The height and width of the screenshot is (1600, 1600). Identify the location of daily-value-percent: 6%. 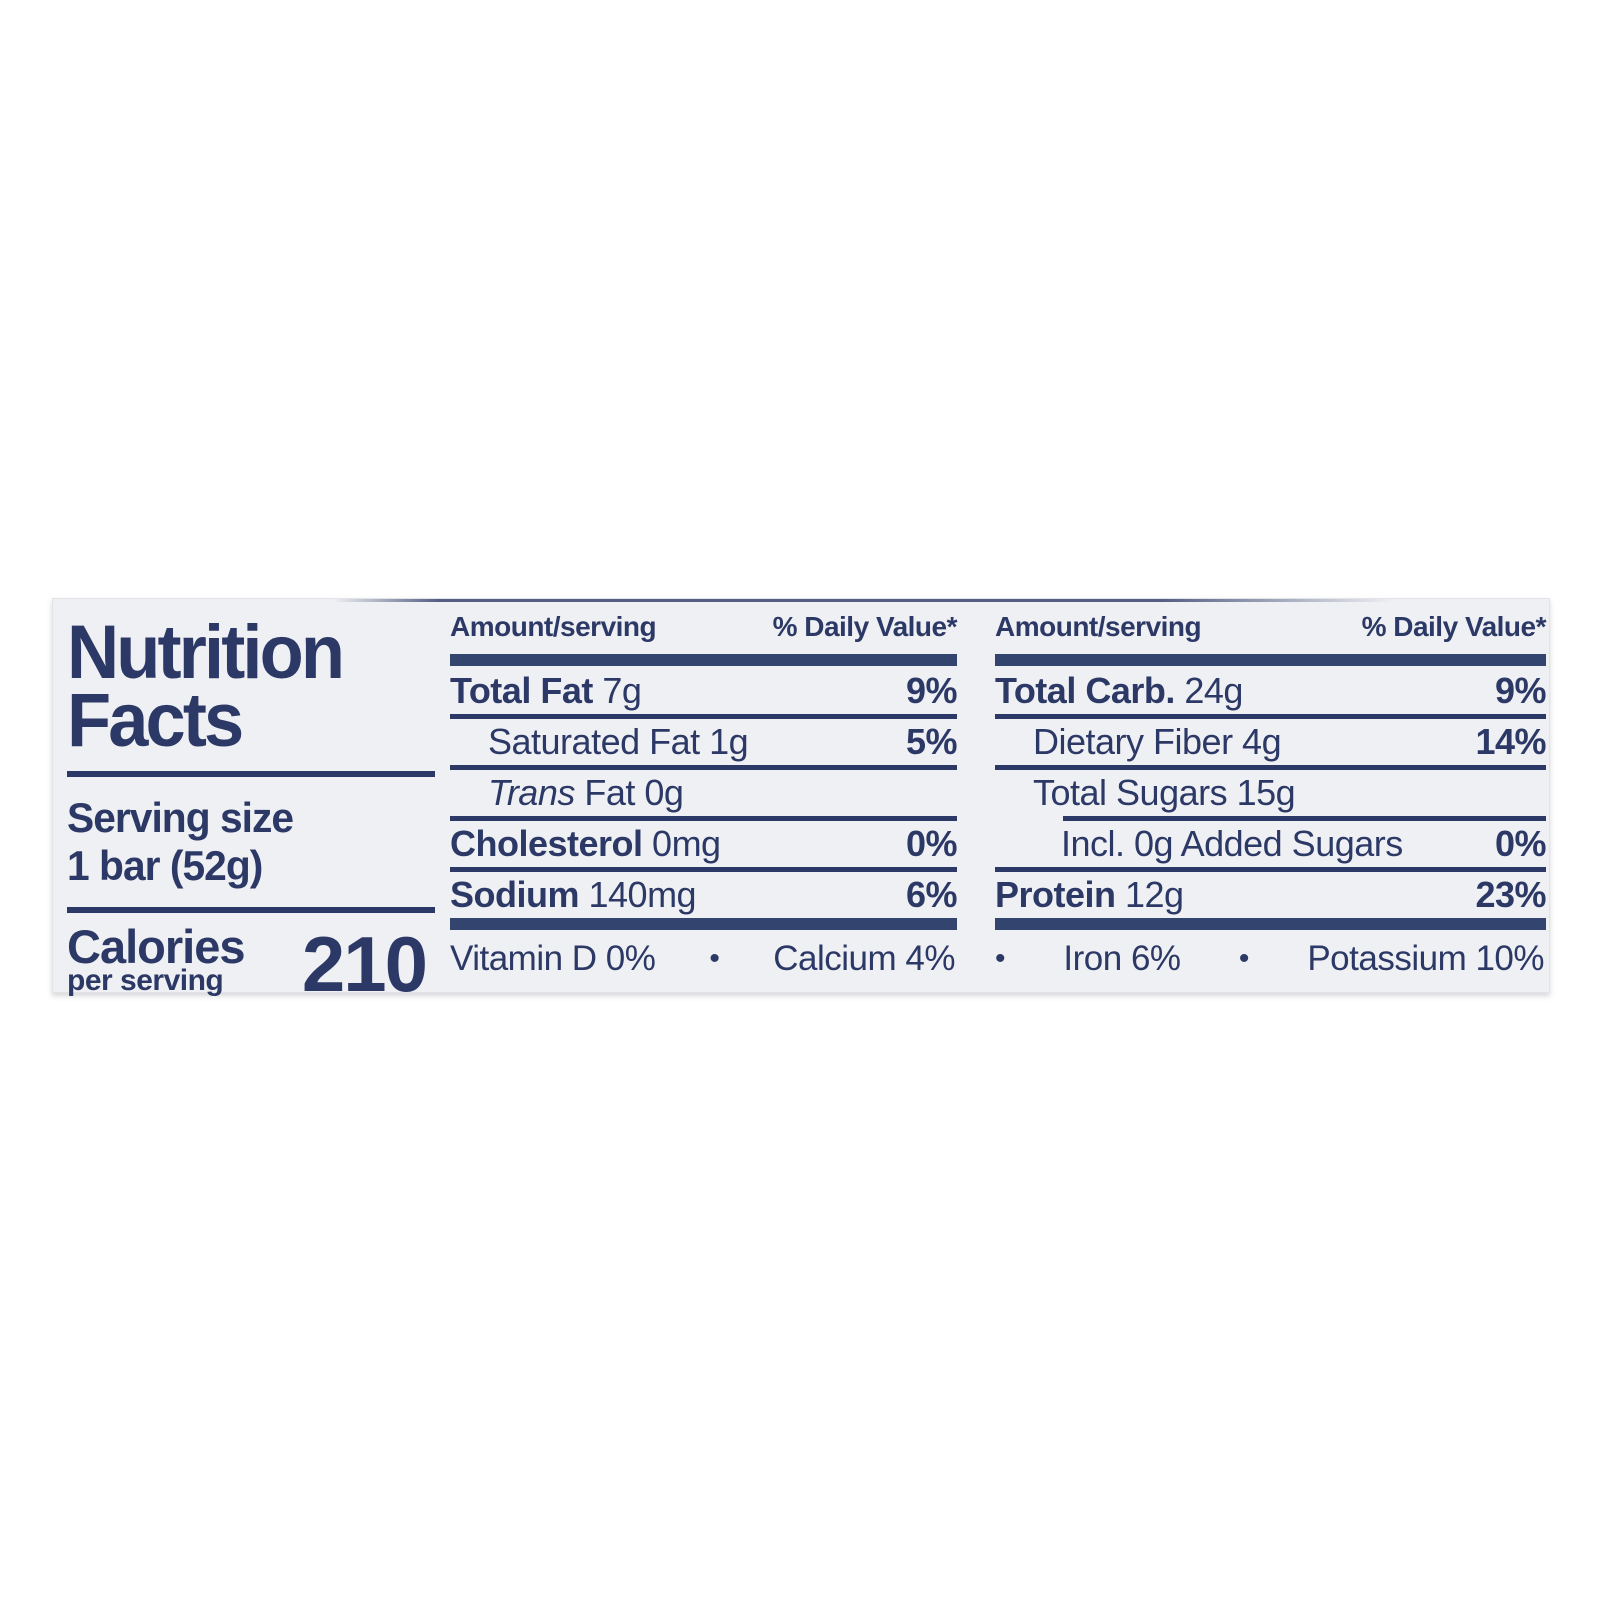
(931, 894).